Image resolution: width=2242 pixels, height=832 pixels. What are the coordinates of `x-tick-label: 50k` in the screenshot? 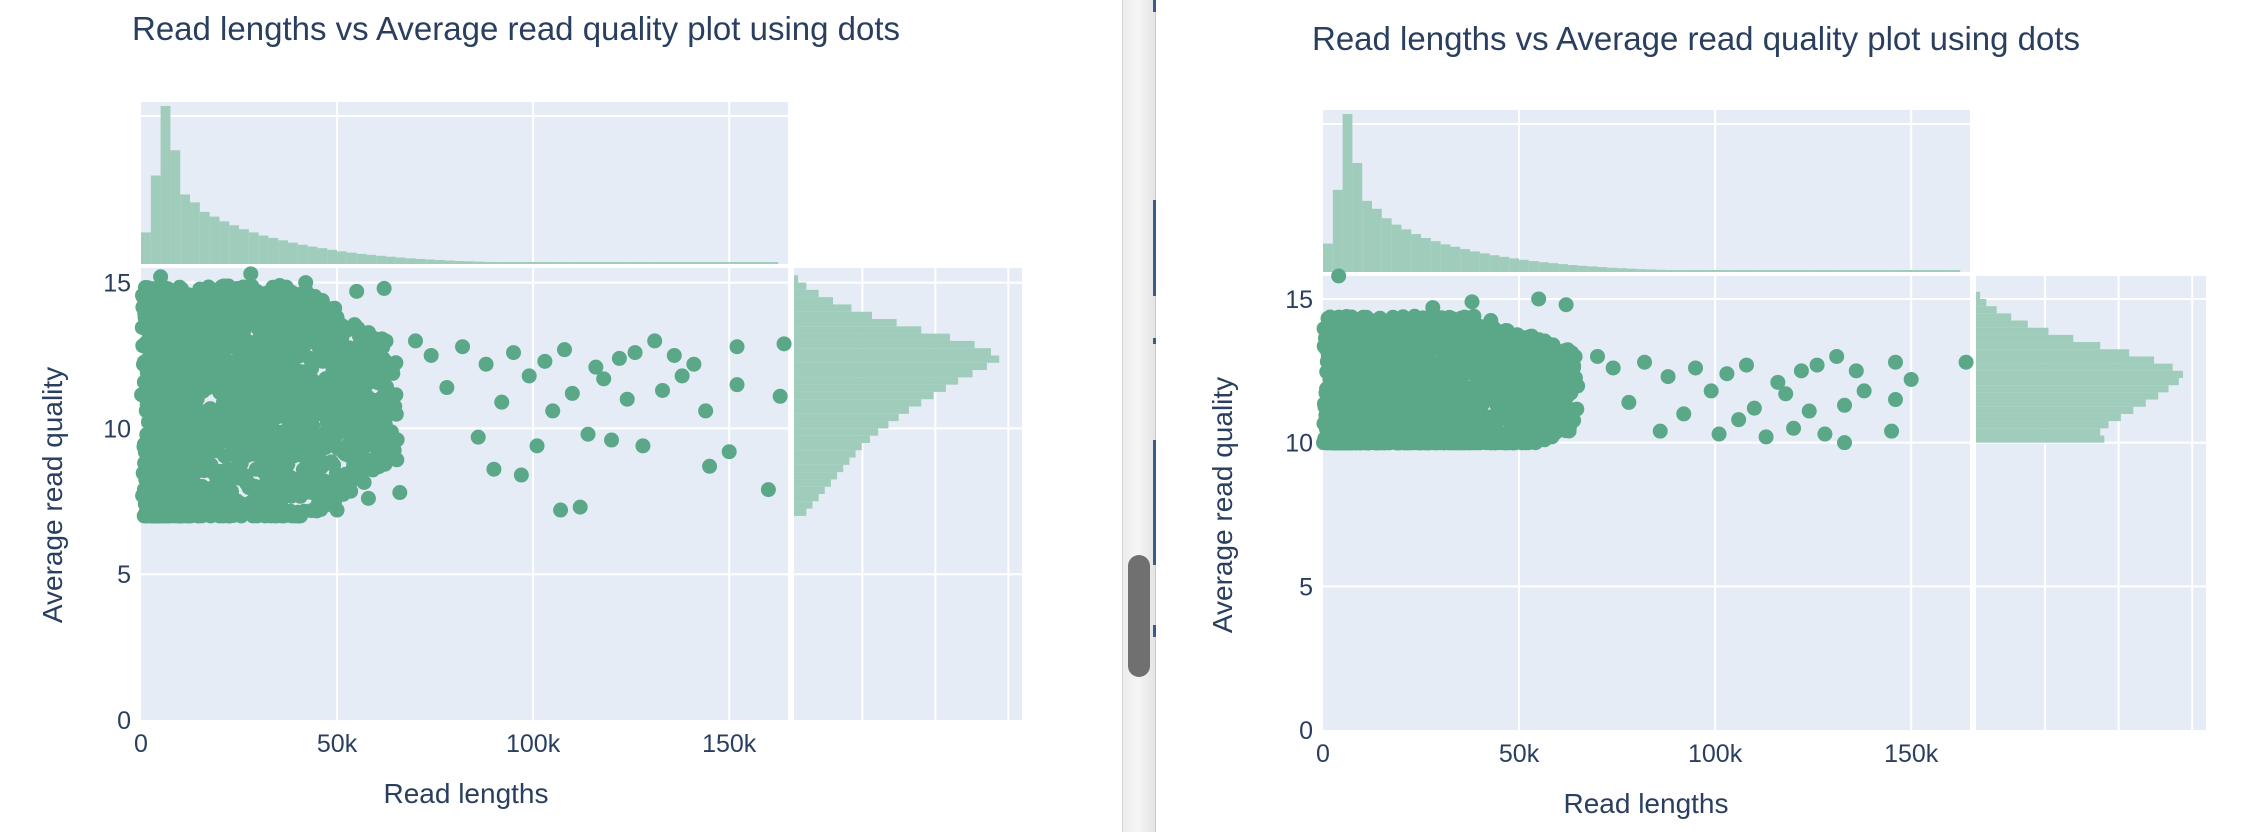 It's located at (337, 744).